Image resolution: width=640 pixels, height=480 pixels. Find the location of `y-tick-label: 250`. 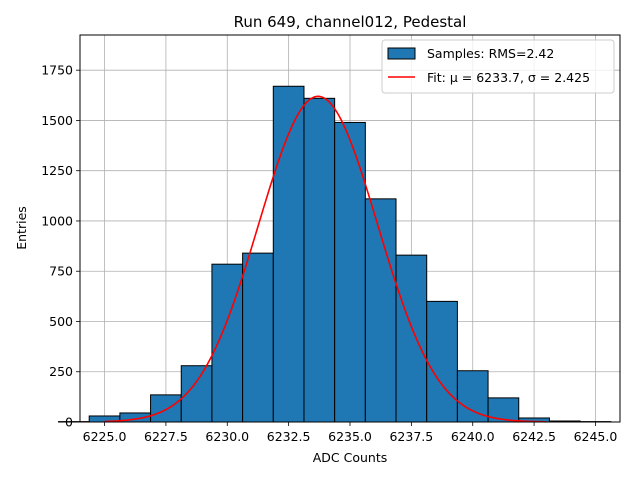

y-tick-label: 250 is located at coordinates (61, 371).